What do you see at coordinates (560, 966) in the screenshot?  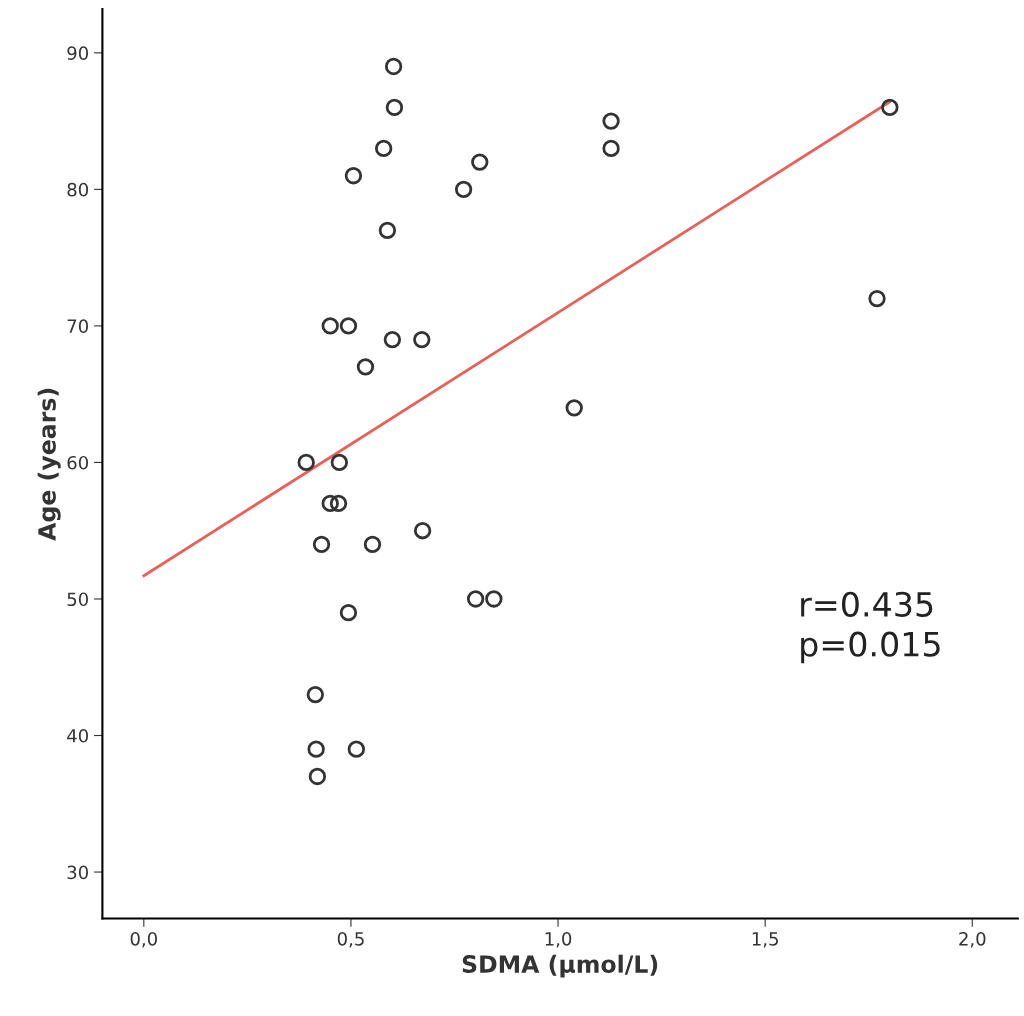 I see `x-axis-title: SDMA (µmol/L)` at bounding box center [560, 966].